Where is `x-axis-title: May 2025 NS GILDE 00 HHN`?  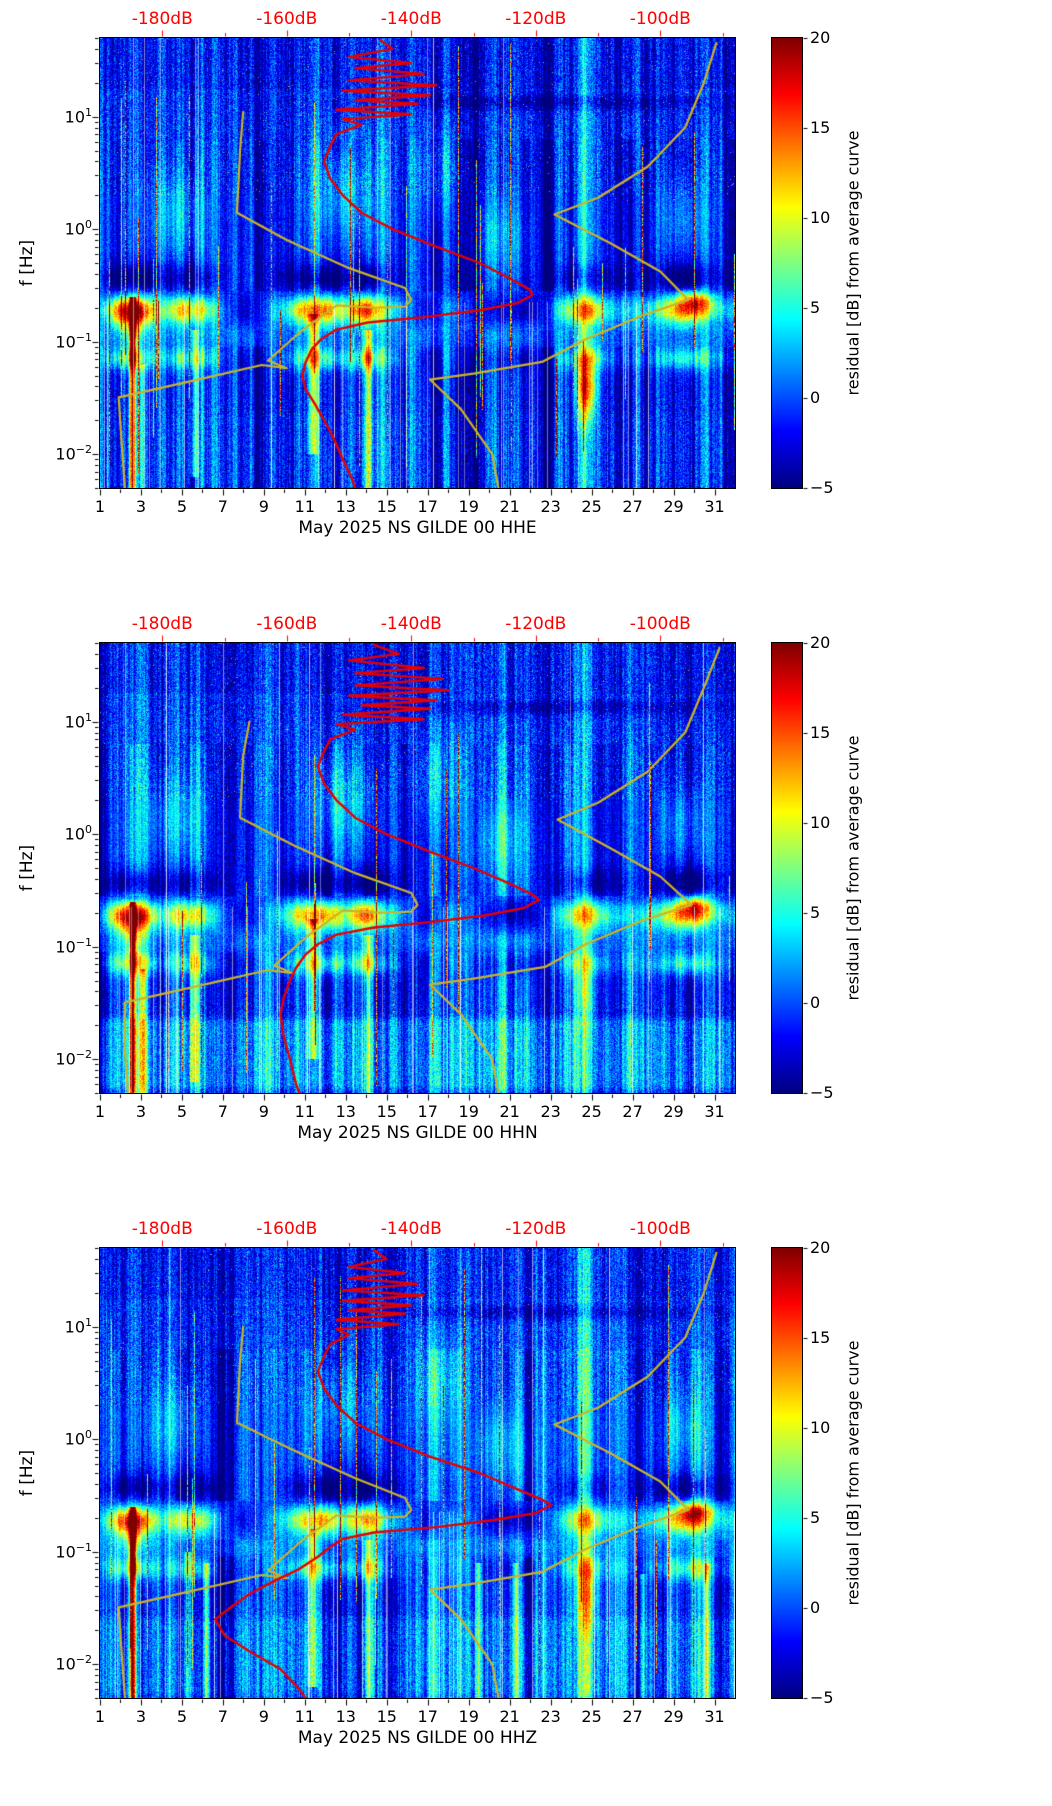 x-axis-title: May 2025 NS GILDE 00 HHN is located at coordinates (417, 1133).